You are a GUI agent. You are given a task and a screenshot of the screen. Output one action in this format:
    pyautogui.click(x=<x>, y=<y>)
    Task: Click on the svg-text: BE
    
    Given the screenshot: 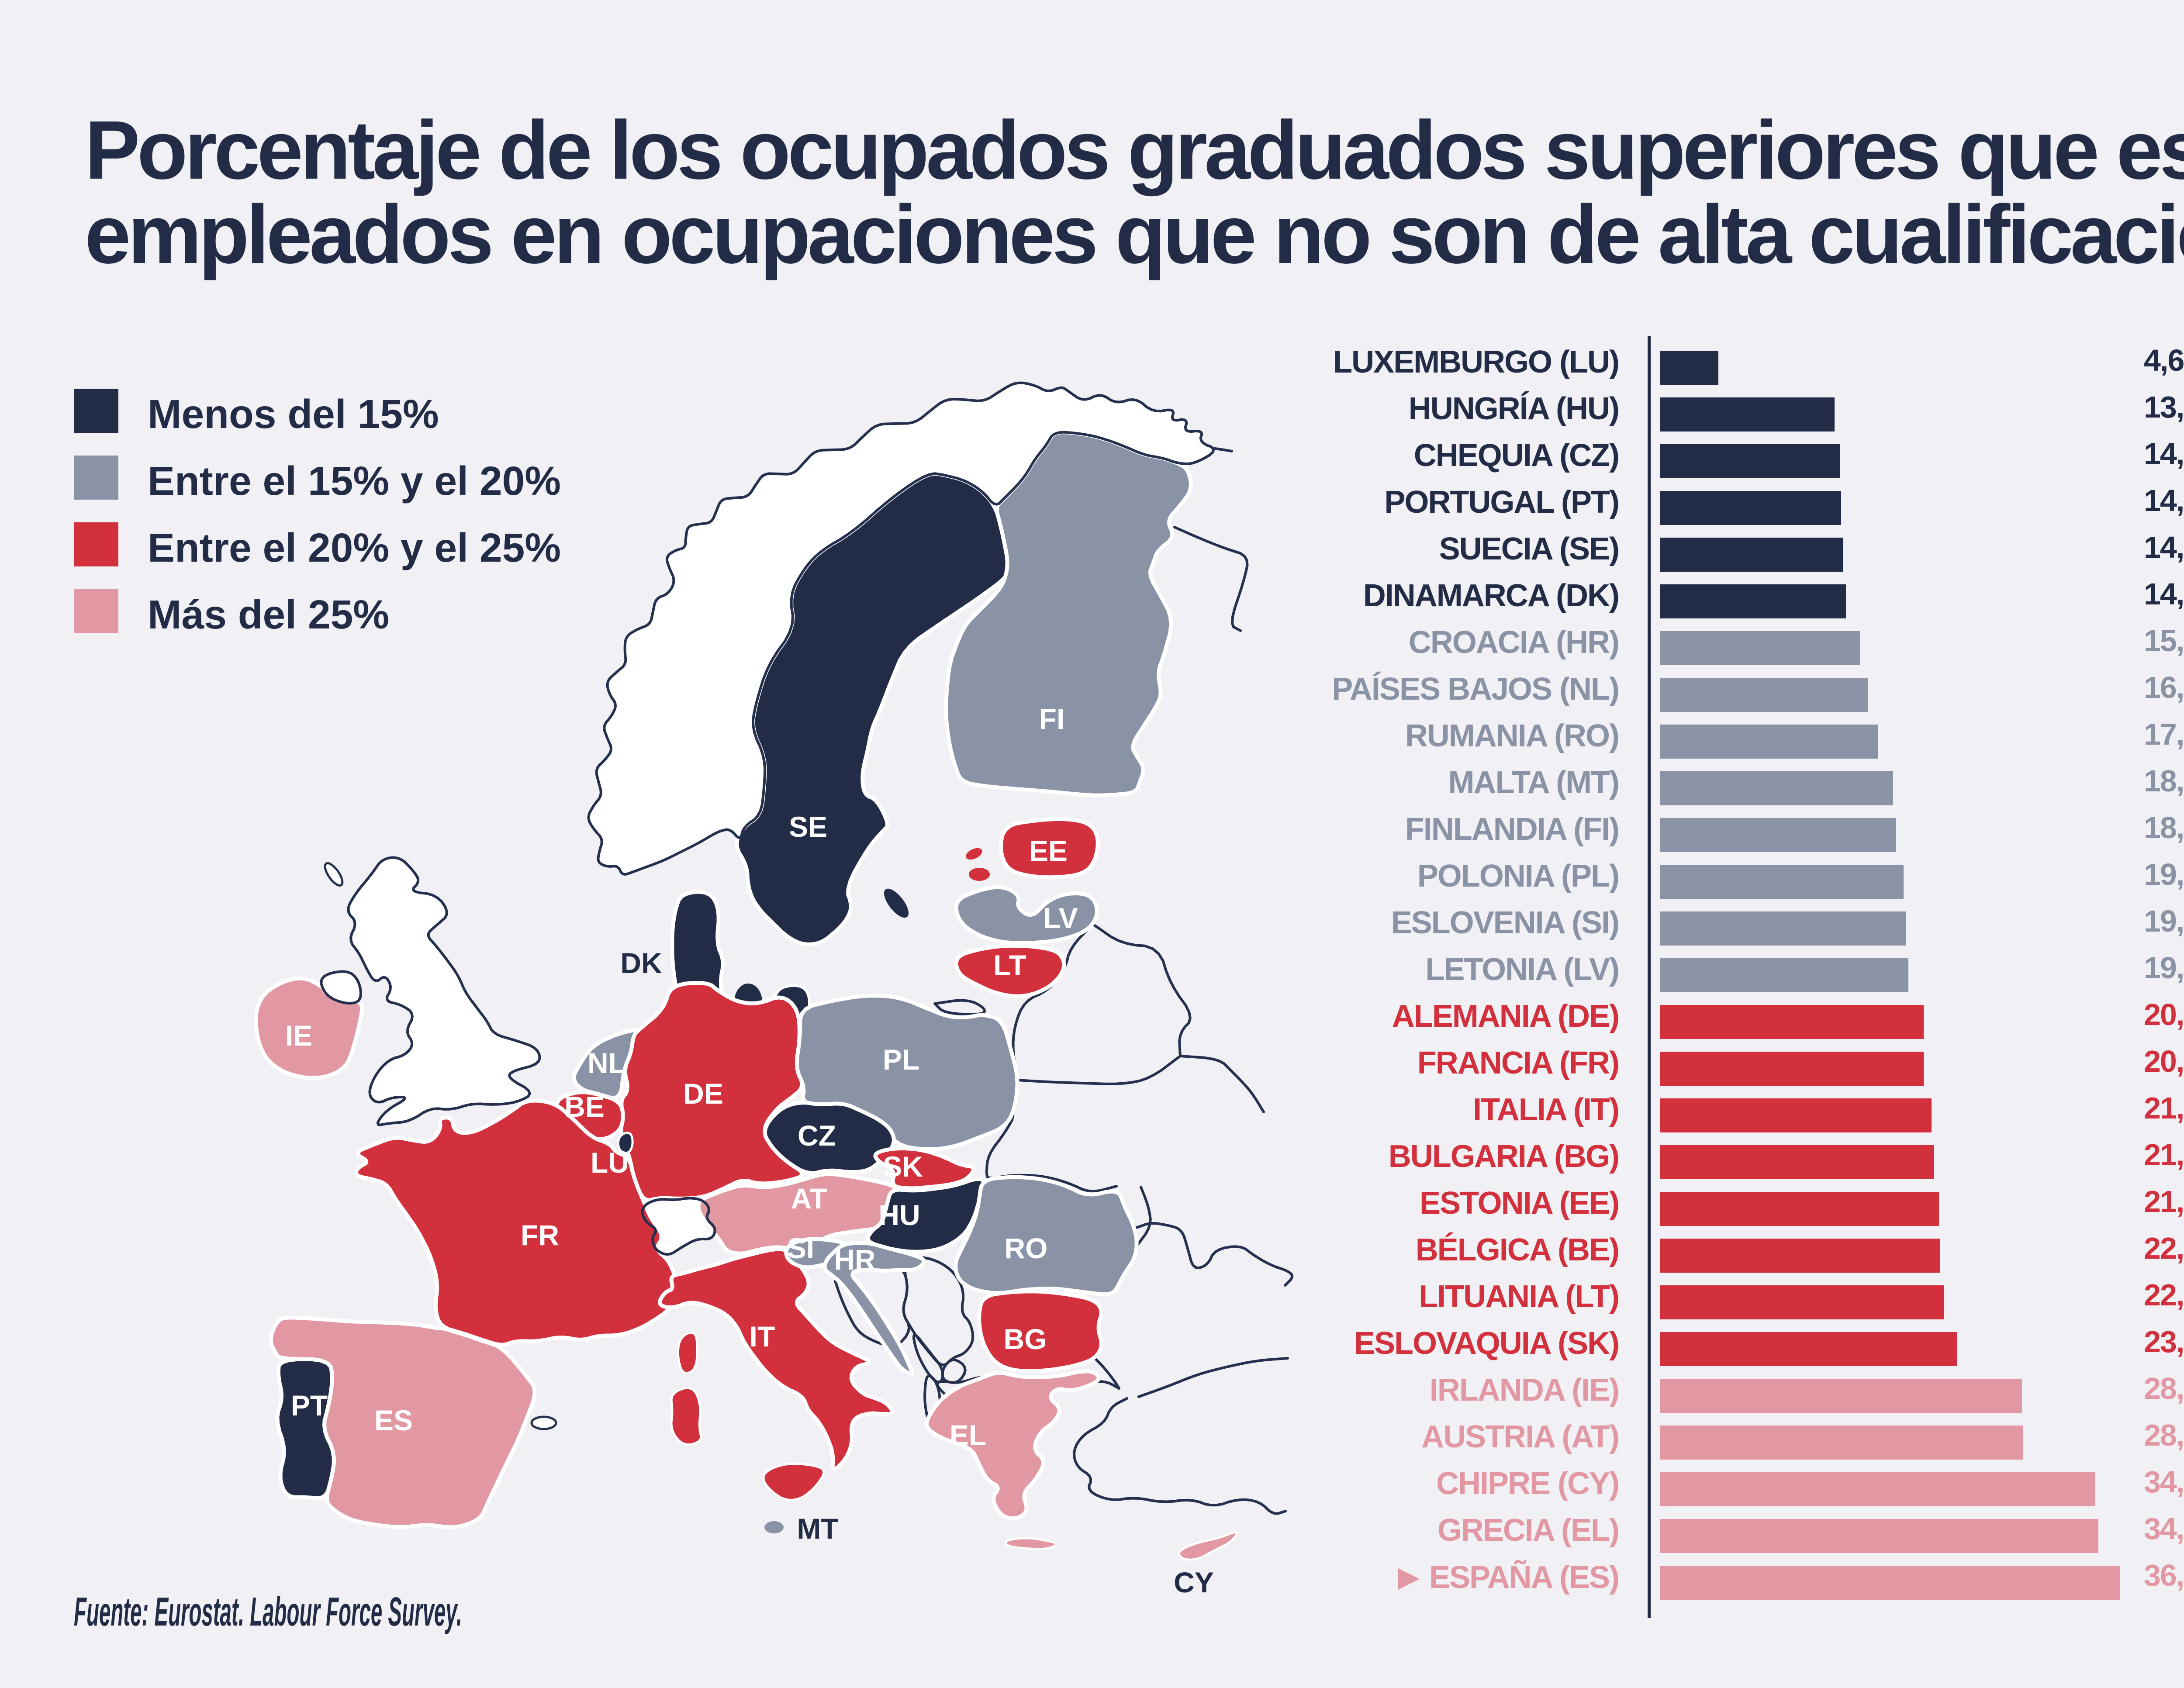 What is the action you would take?
    pyautogui.click(x=584, y=1107)
    